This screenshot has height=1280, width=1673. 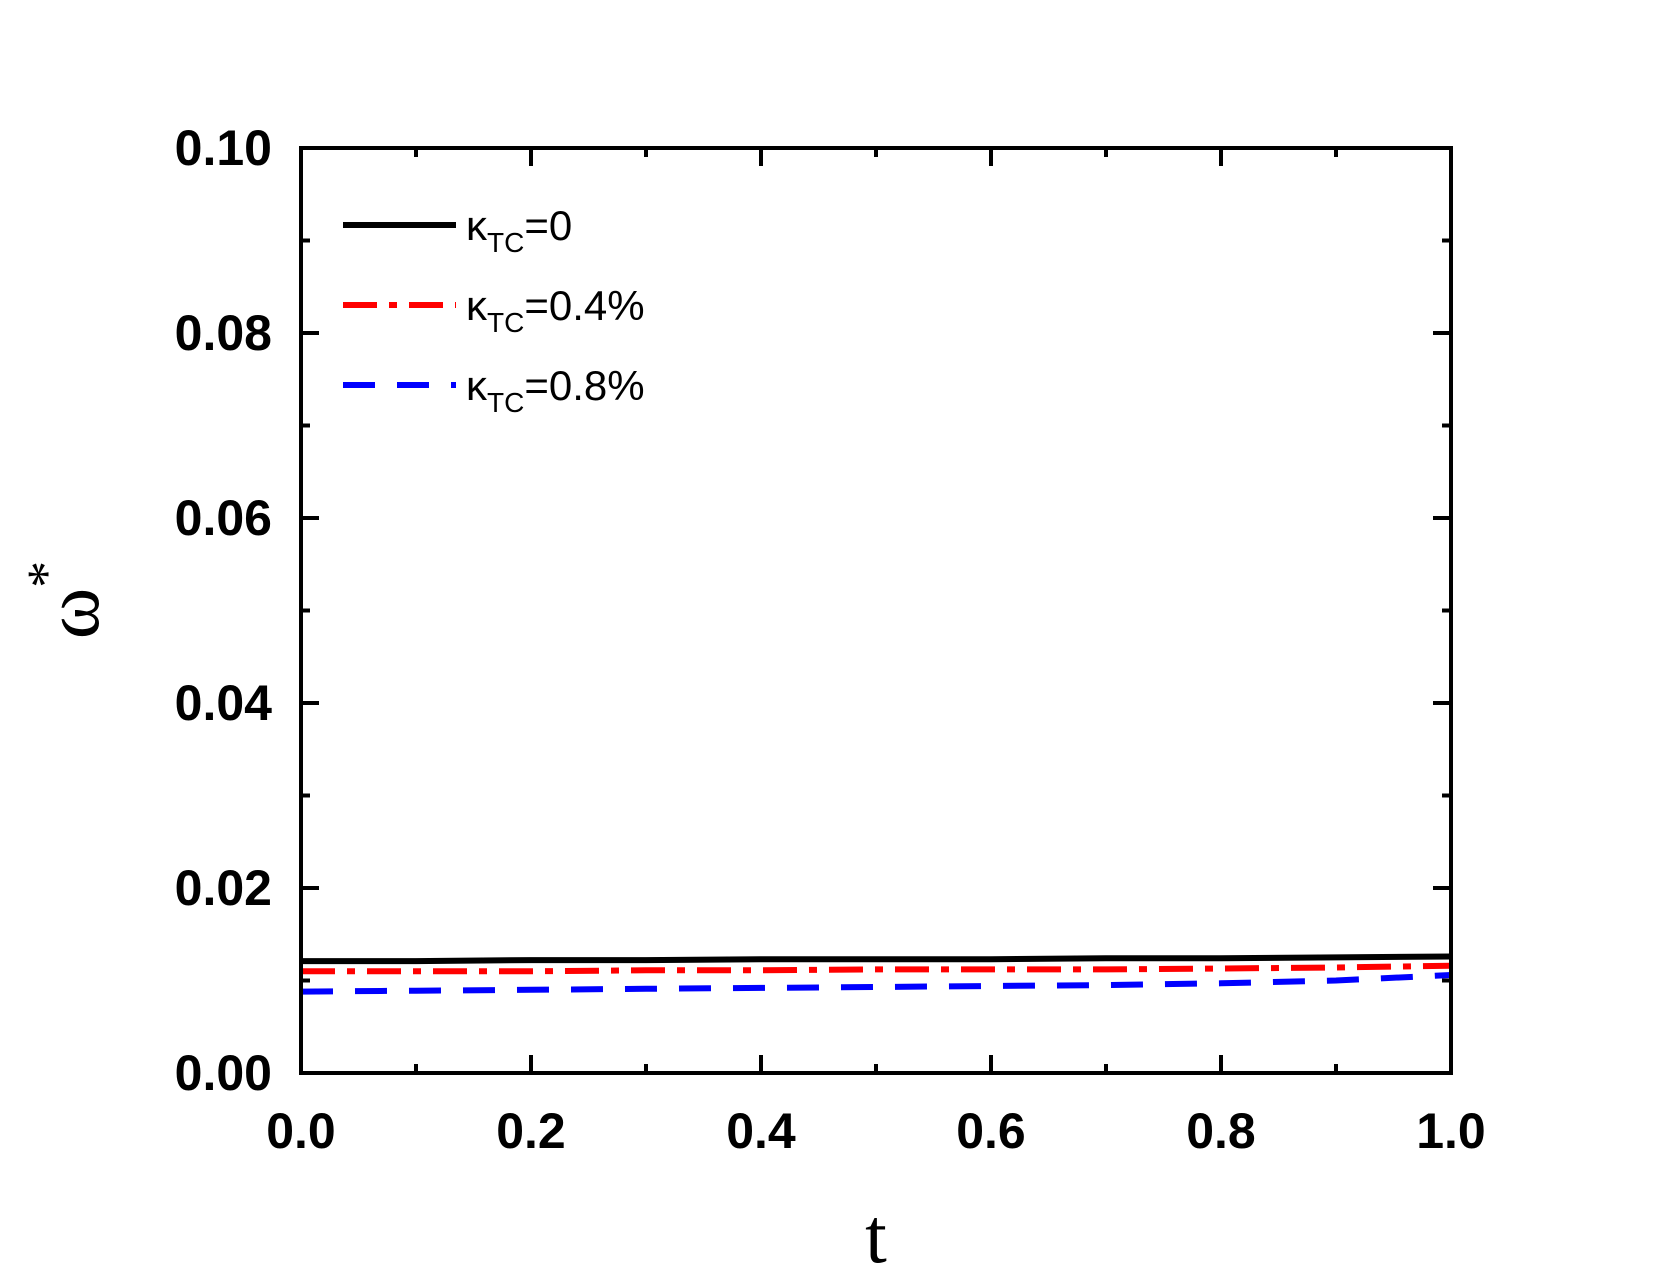 What do you see at coordinates (1451, 1131) in the screenshot?
I see `x-tick-label: 1.0` at bounding box center [1451, 1131].